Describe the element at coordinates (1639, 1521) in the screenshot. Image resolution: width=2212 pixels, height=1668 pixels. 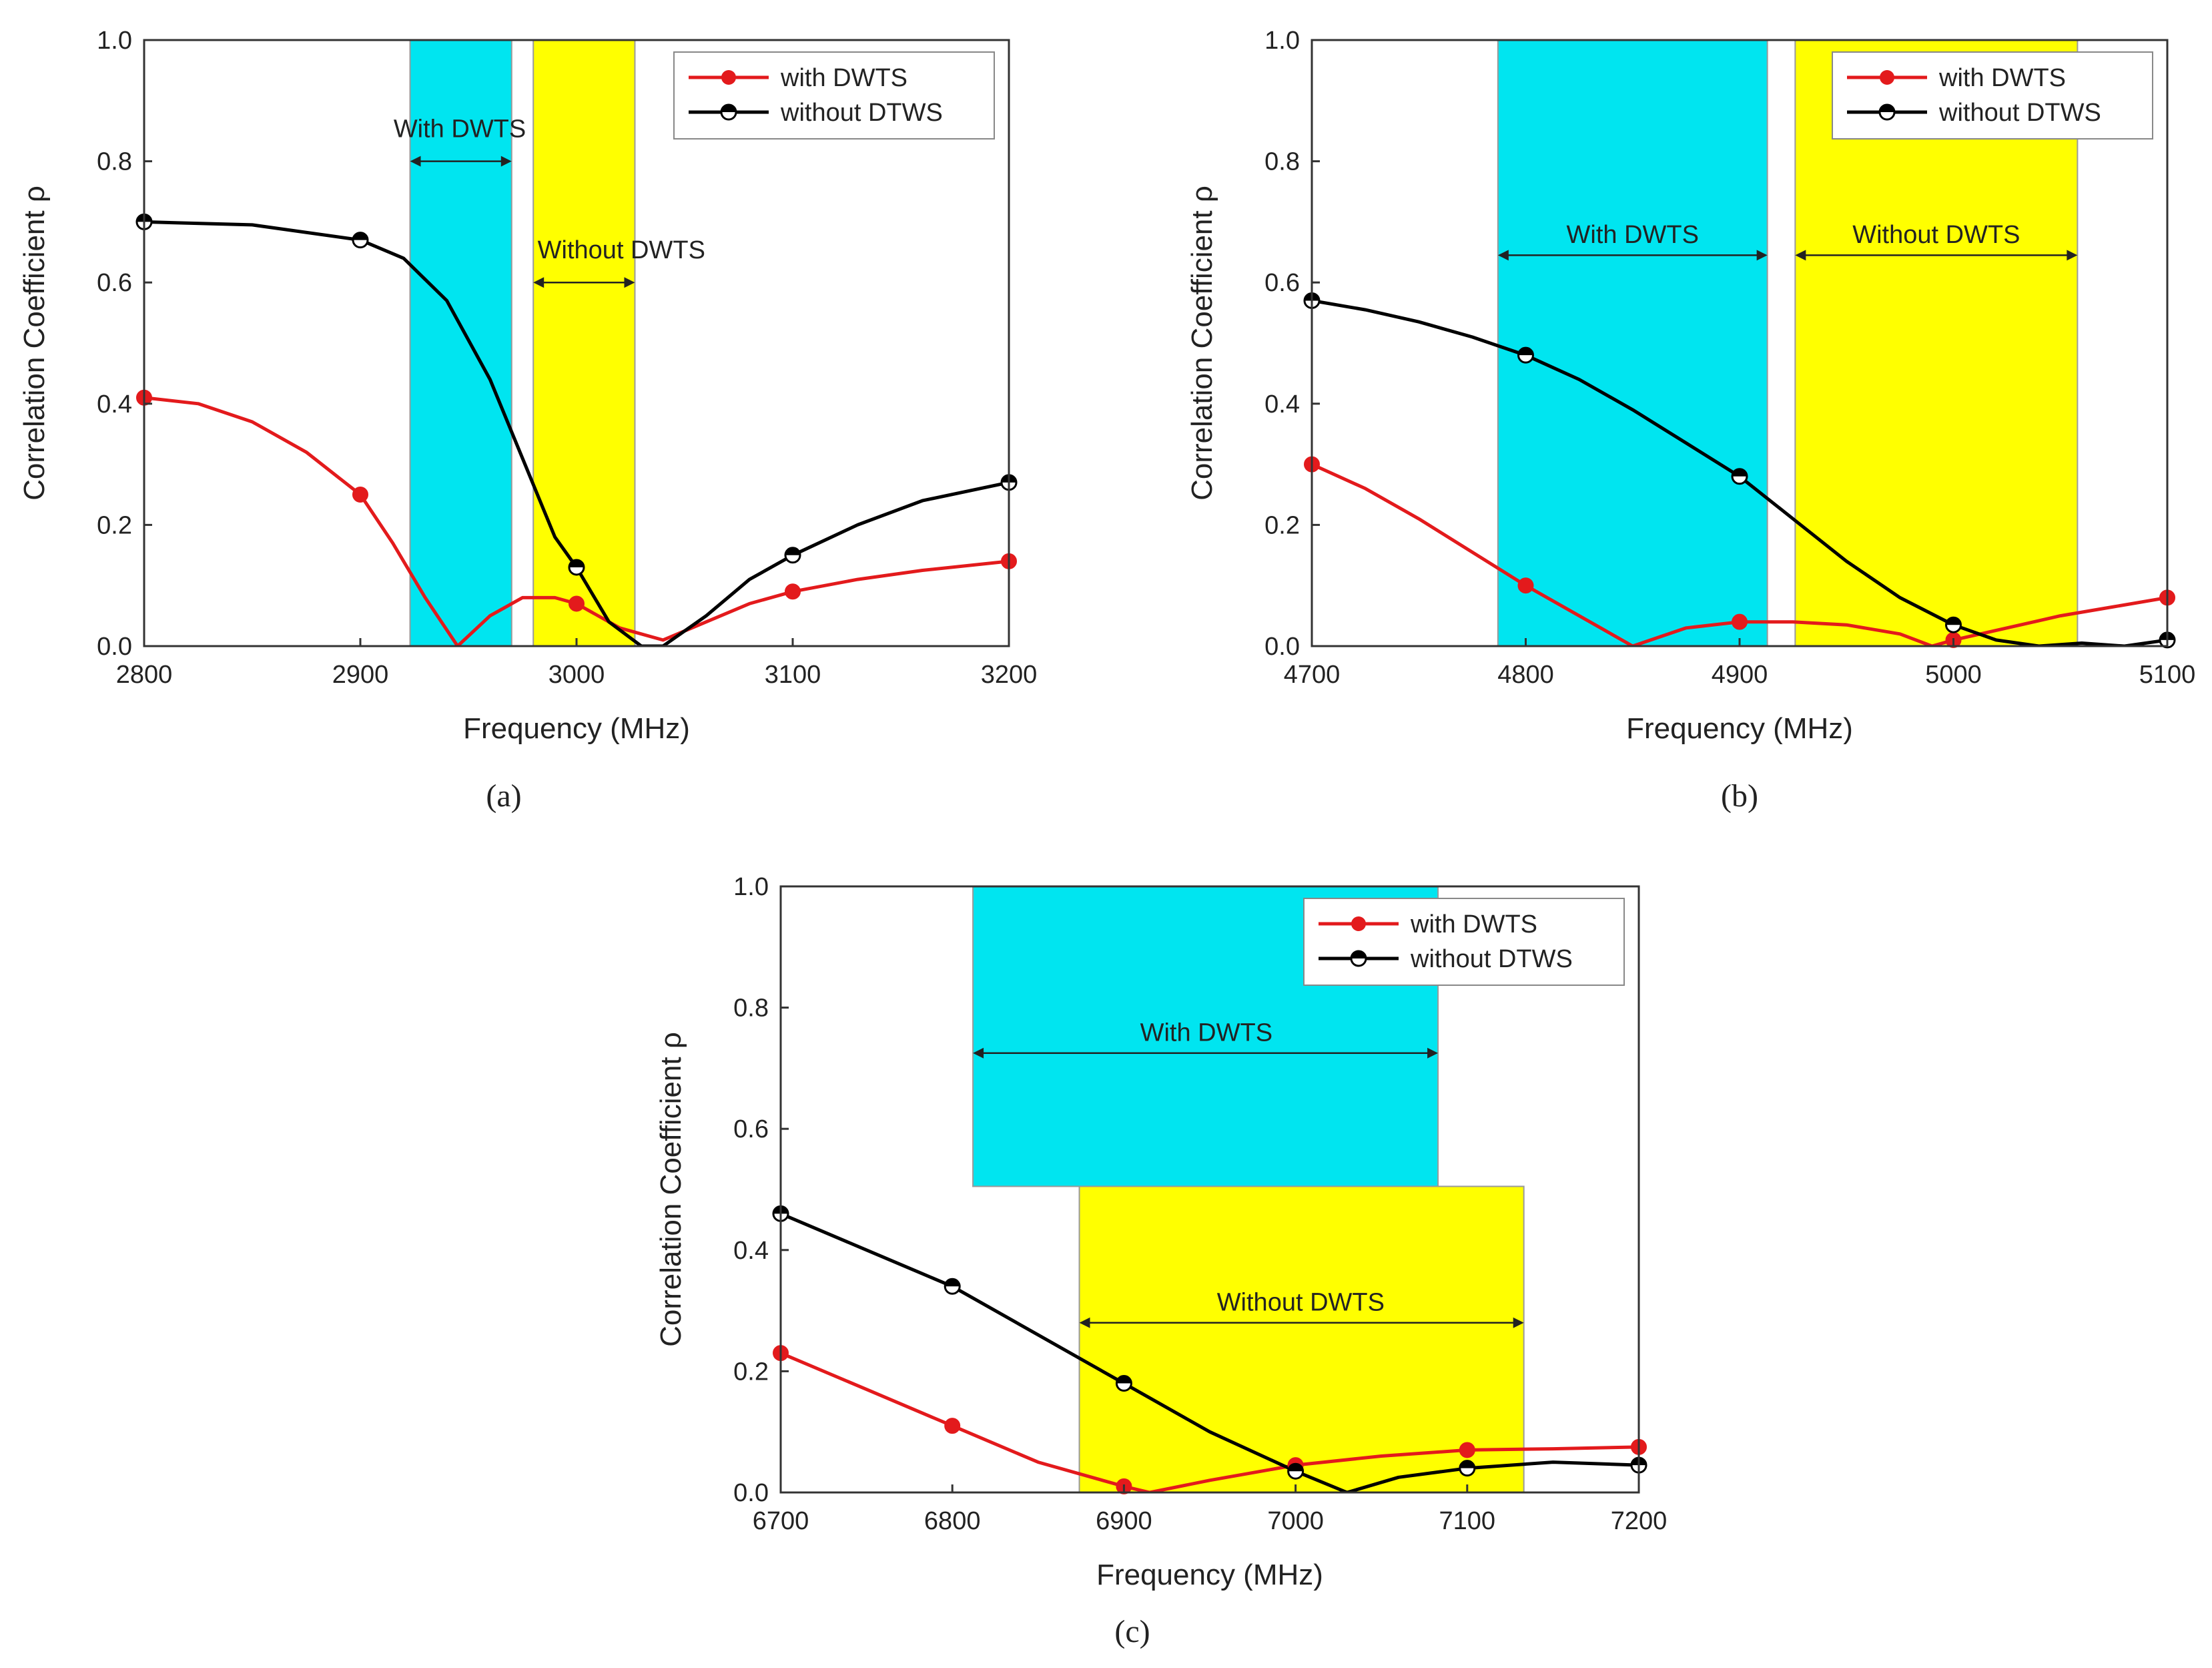
I see `x-tick-label: 7200` at that location.